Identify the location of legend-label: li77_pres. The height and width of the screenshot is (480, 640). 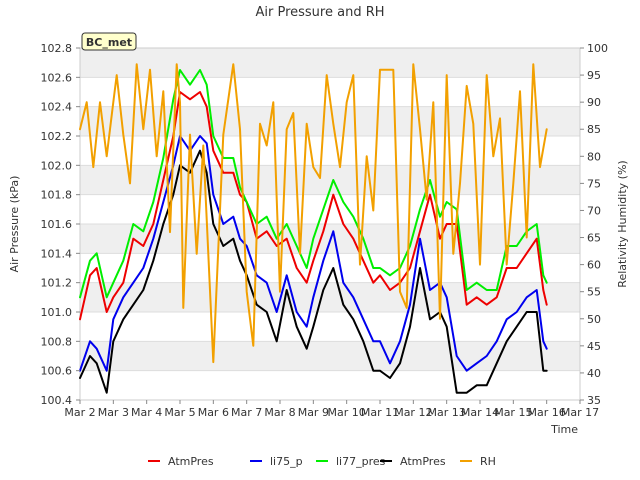
(361, 461).